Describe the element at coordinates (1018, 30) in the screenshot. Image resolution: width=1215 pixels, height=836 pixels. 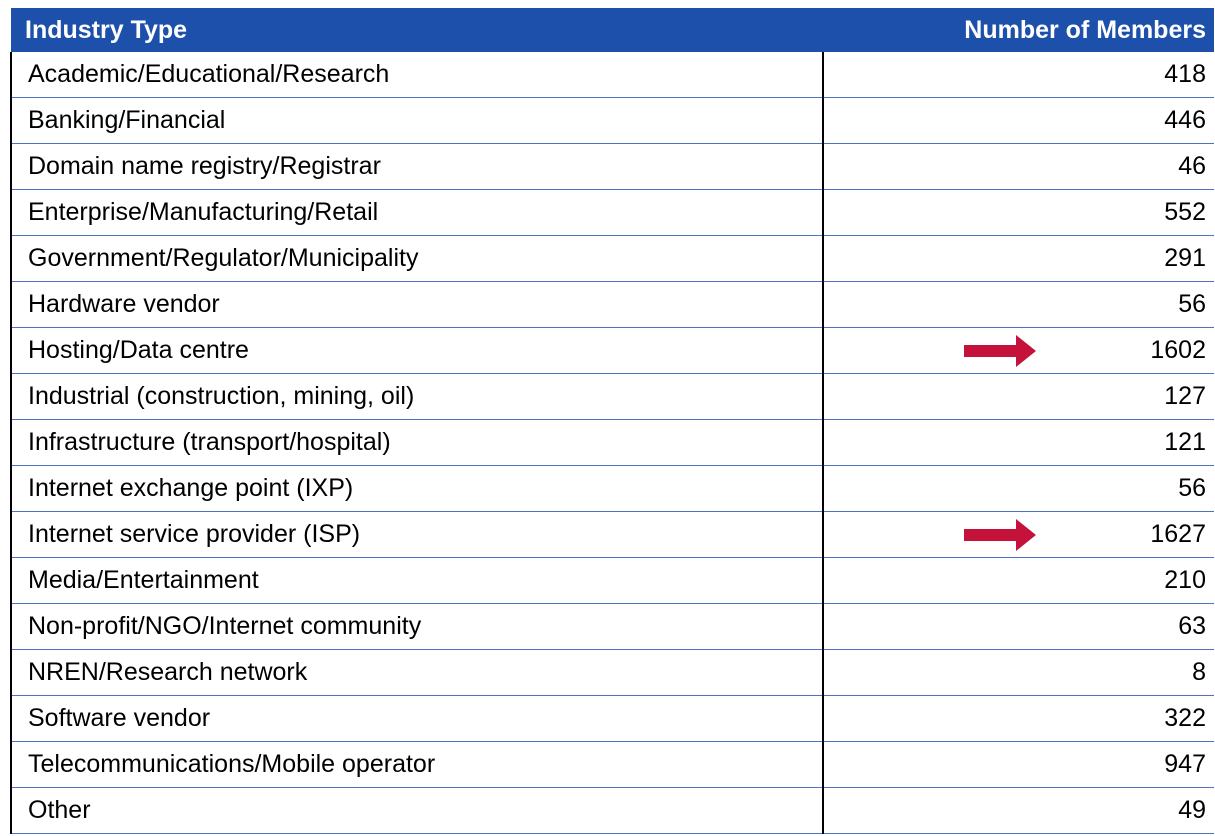
I see `header-cell: Number of Members` at that location.